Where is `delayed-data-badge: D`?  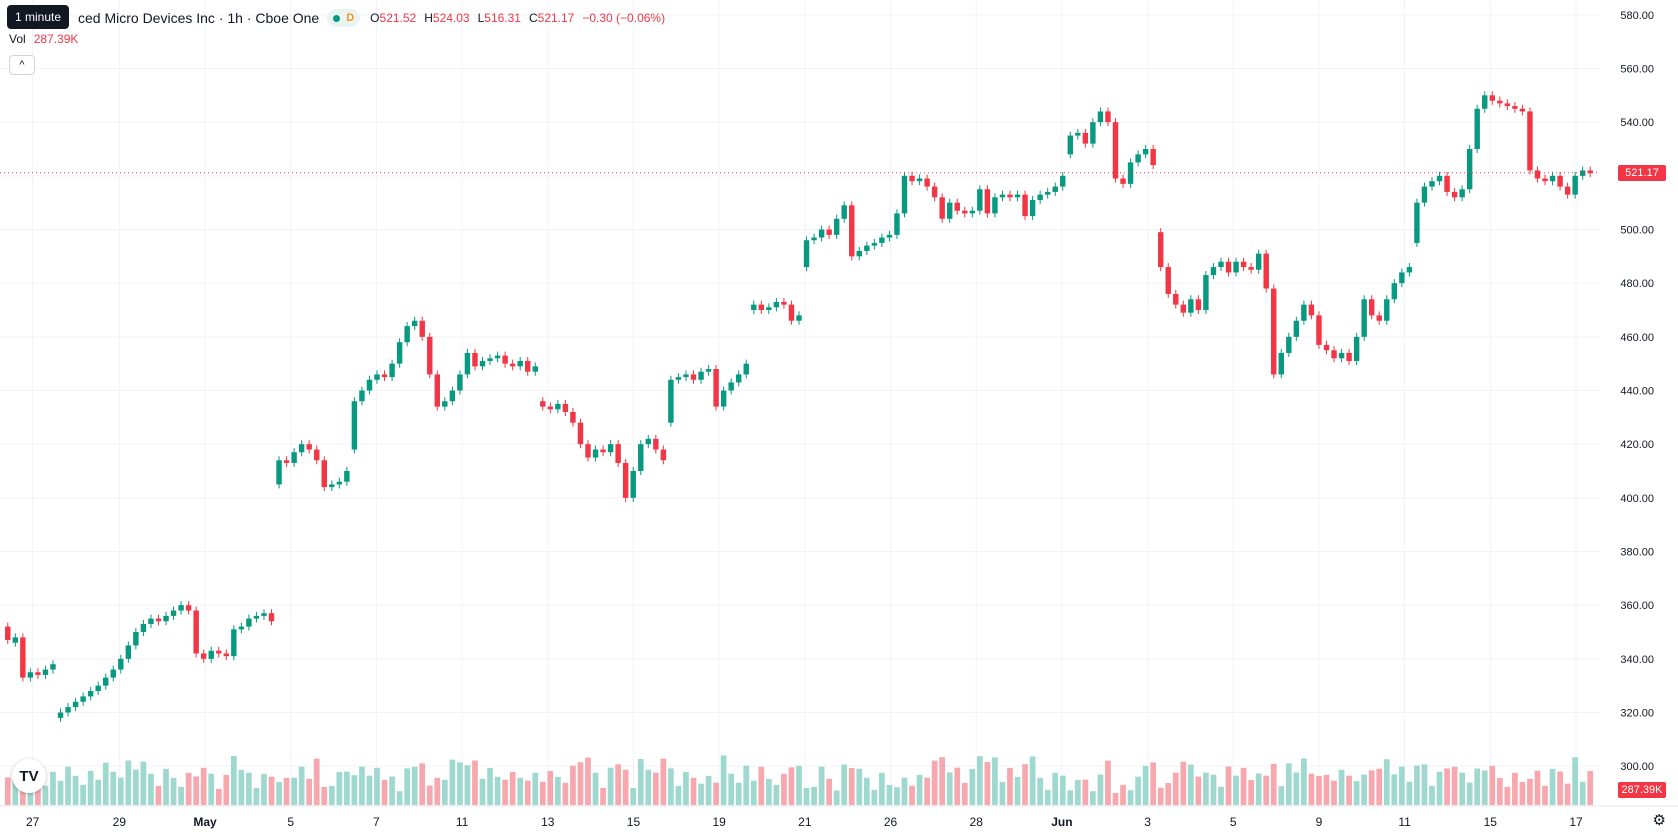 delayed-data-badge: D is located at coordinates (350, 18).